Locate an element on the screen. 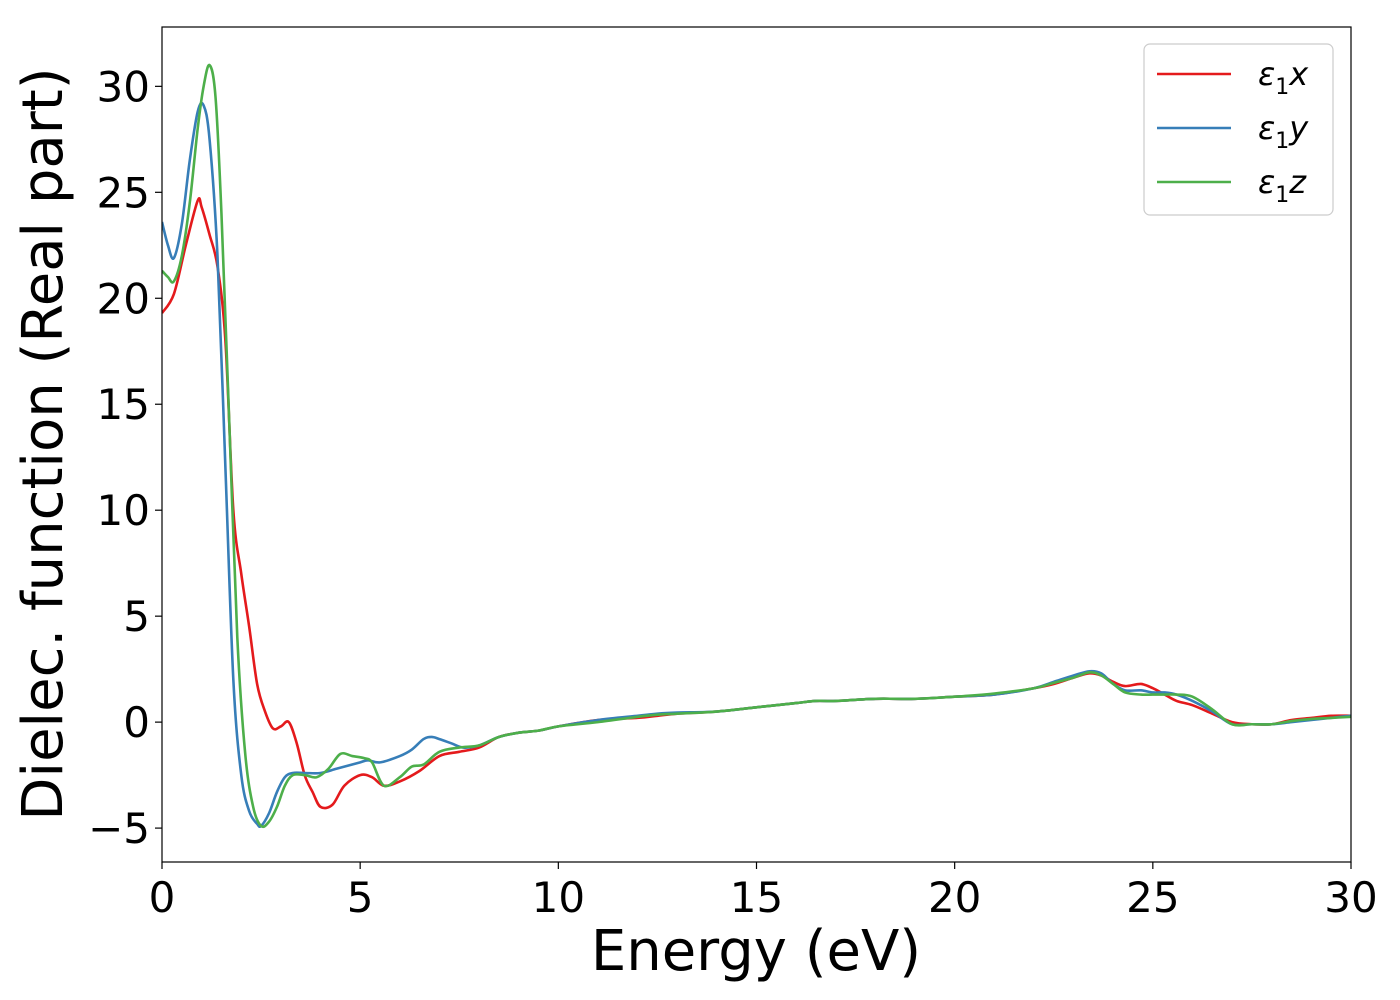  y-tick-label: 30 is located at coordinates (123, 86).